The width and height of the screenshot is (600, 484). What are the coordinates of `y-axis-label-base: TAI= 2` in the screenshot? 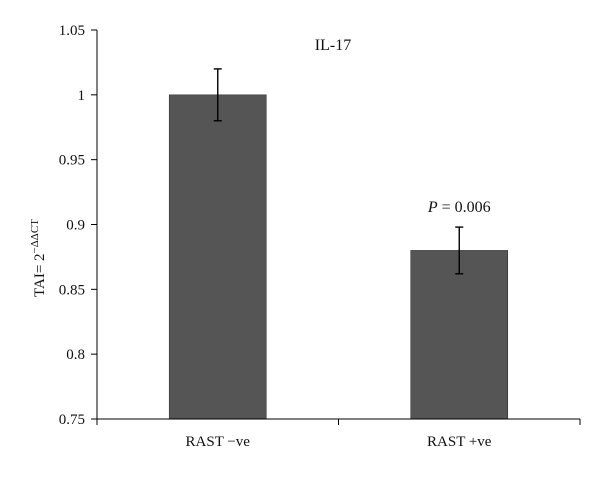 It's located at (40, 275).